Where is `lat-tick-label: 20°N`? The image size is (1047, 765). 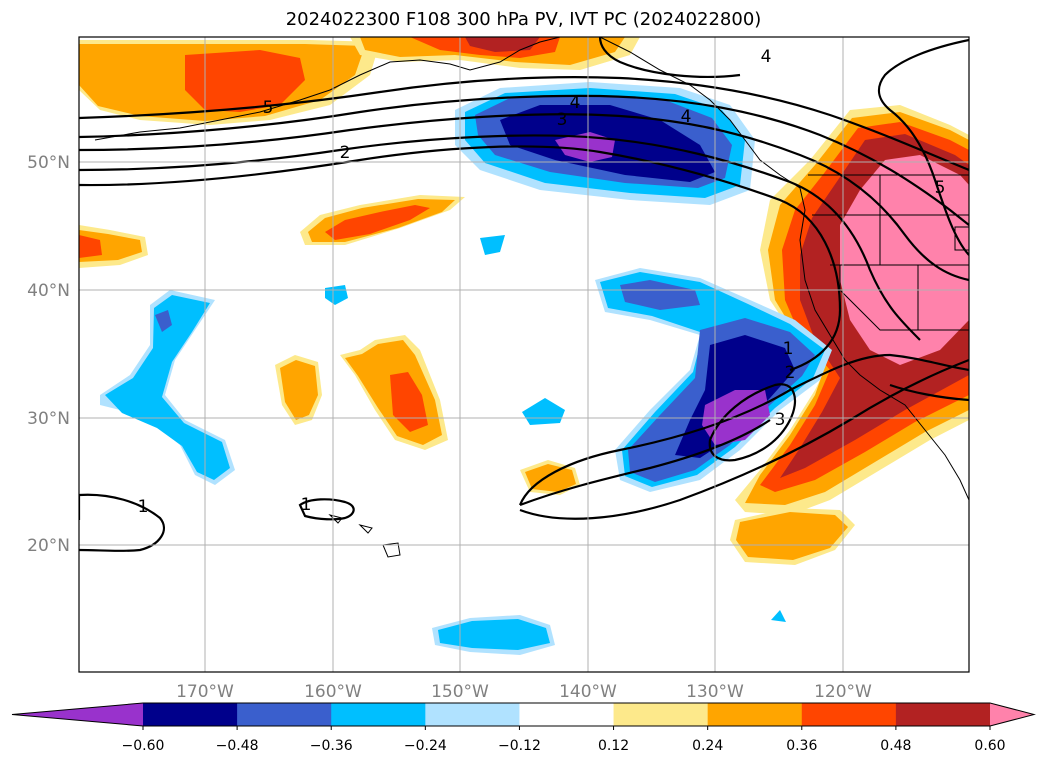 lat-tick-label: 20°N is located at coordinates (48, 546).